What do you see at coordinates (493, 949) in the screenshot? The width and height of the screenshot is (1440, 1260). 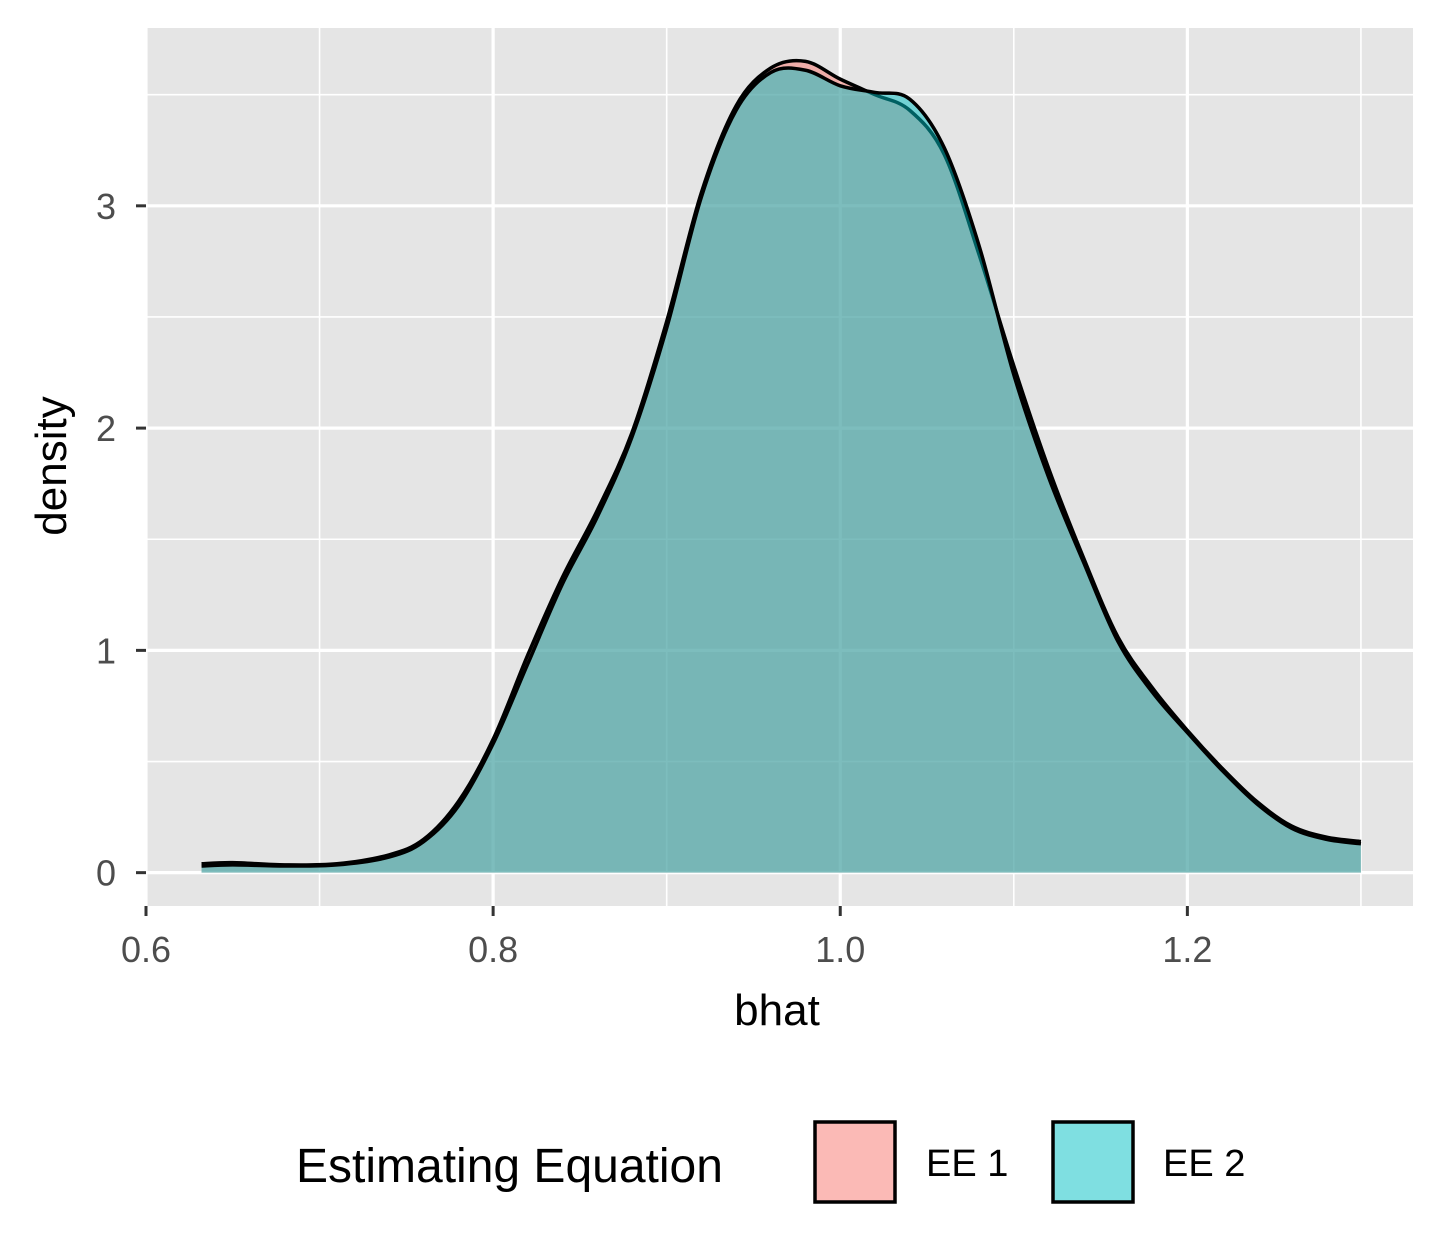 I see `x-tick-label: 0.8` at bounding box center [493, 949].